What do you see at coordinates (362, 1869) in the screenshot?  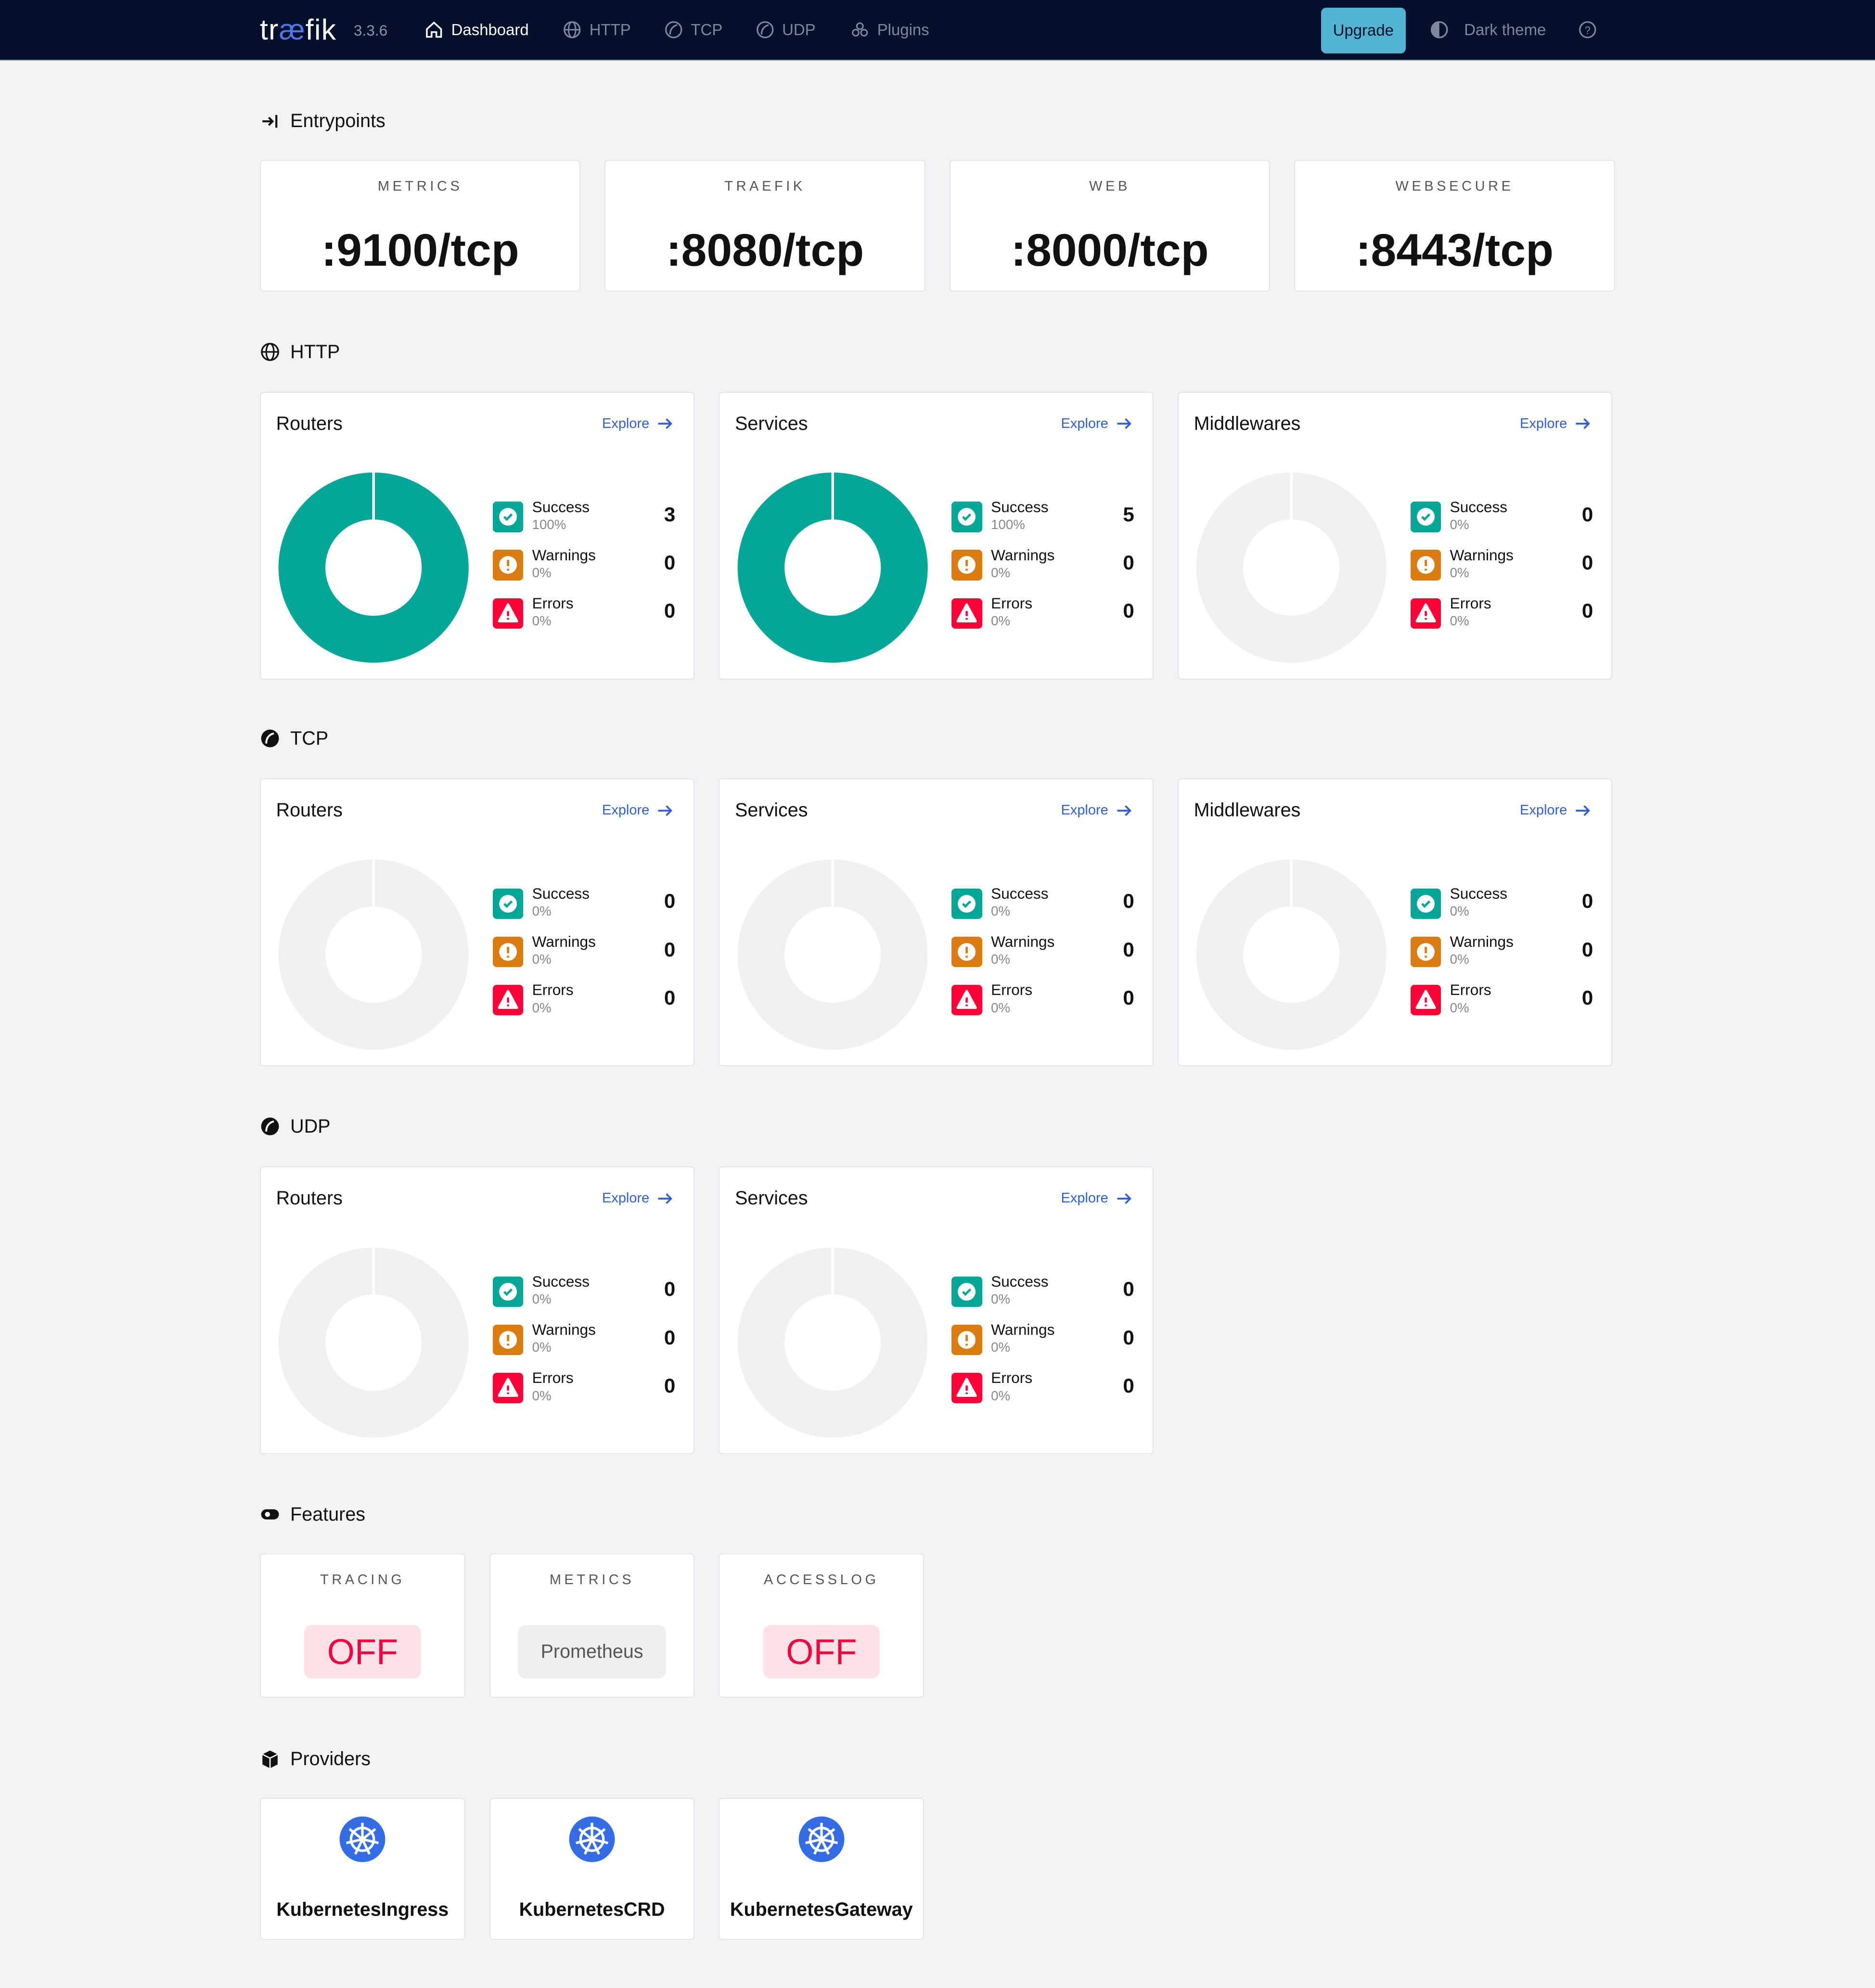 I see `provider-card: KubernetesIngress` at bounding box center [362, 1869].